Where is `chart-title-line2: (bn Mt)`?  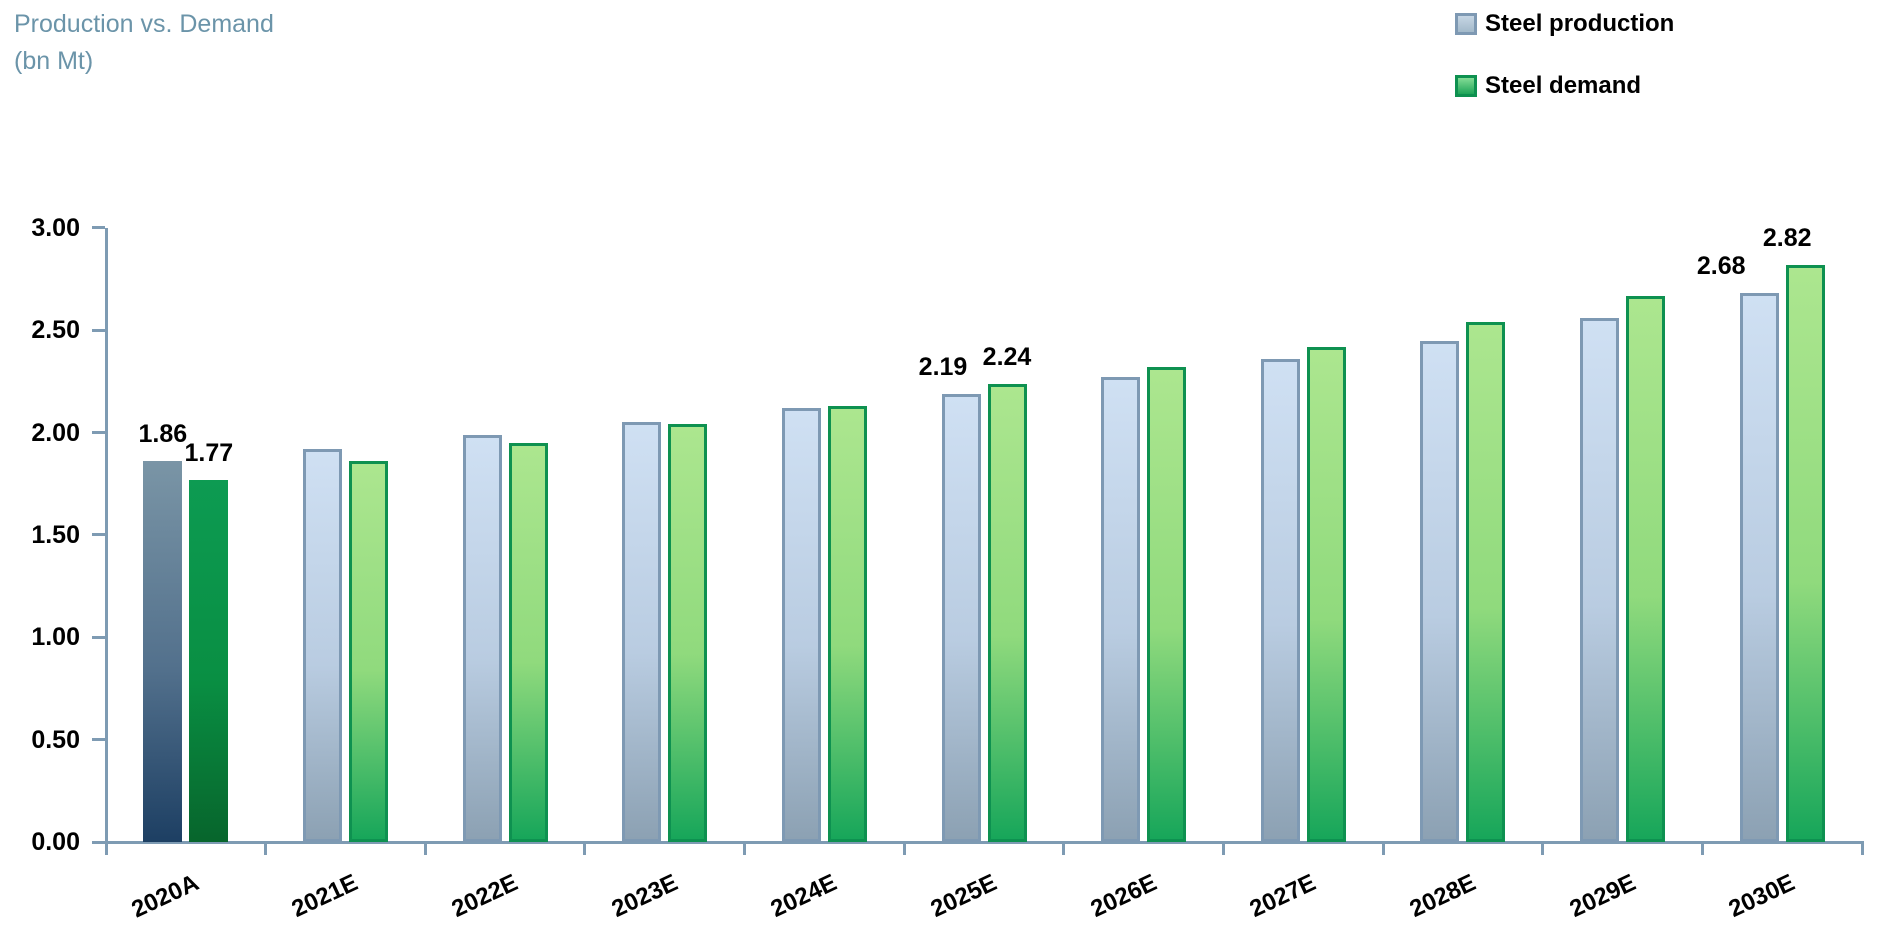
chart-title-line2: (bn Mt) is located at coordinates (54, 61).